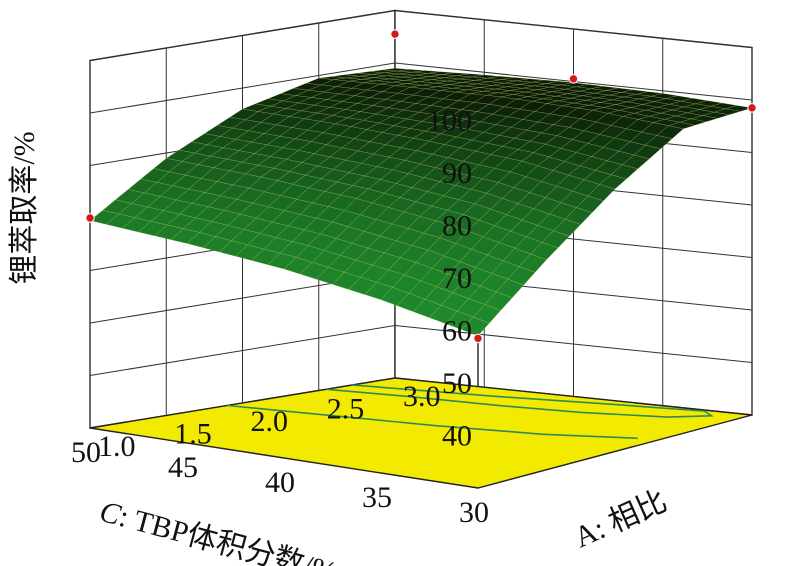 The height and width of the screenshot is (566, 800). I want to click on a-tick-label: 1.5, so click(193, 434).